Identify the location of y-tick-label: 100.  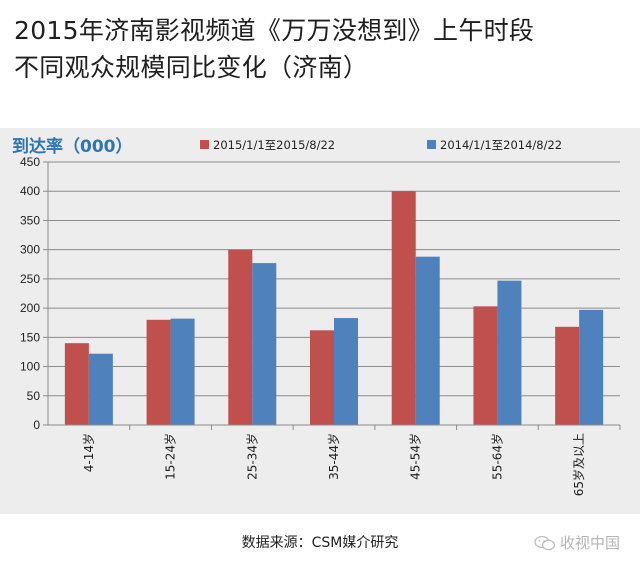
(30, 367).